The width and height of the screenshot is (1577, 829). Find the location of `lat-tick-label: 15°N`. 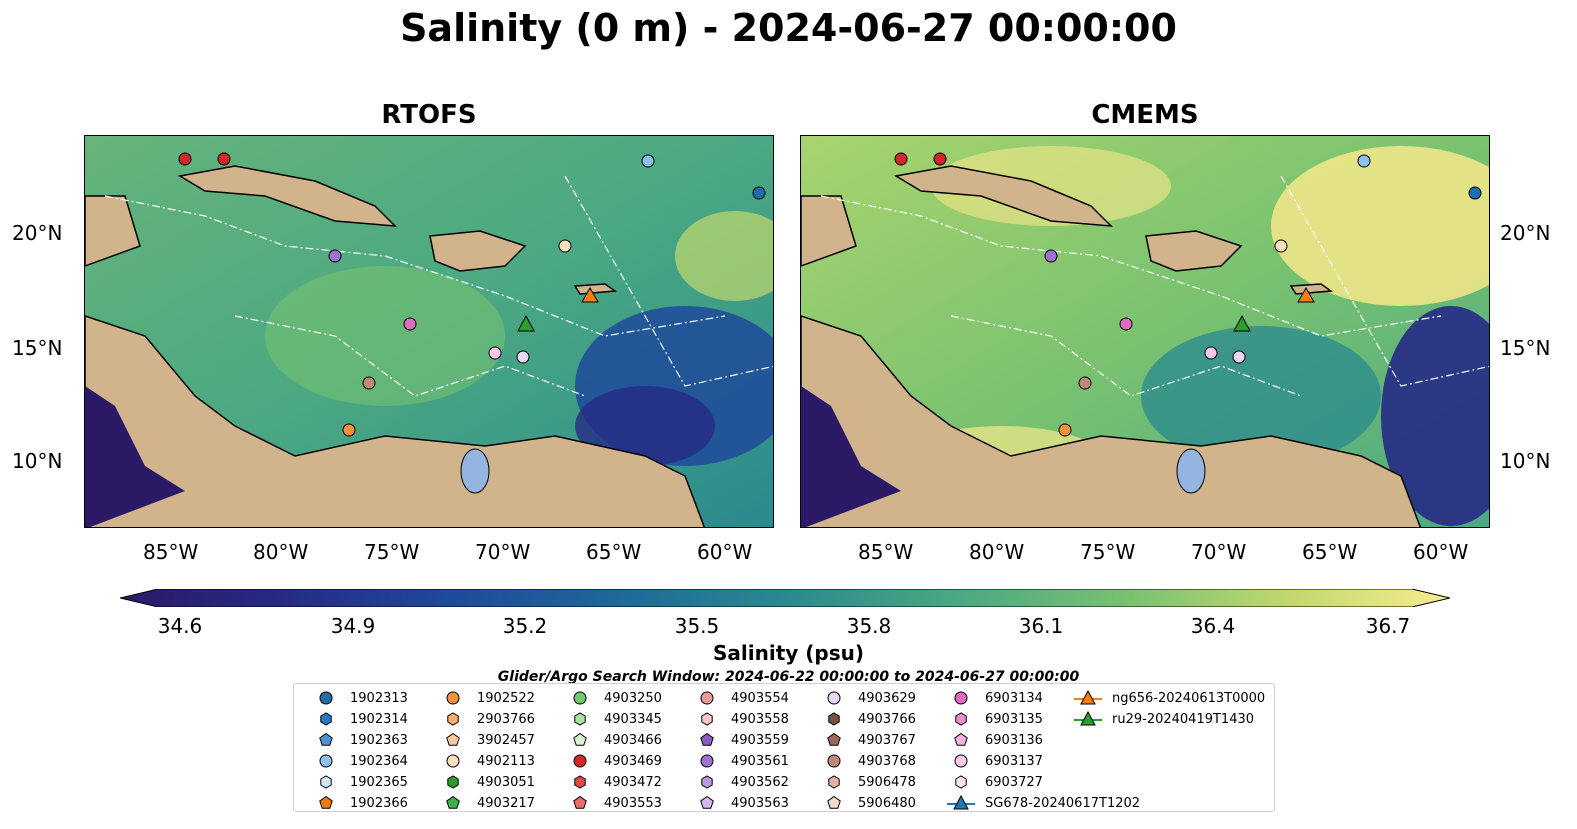

lat-tick-label: 15°N is located at coordinates (37, 348).